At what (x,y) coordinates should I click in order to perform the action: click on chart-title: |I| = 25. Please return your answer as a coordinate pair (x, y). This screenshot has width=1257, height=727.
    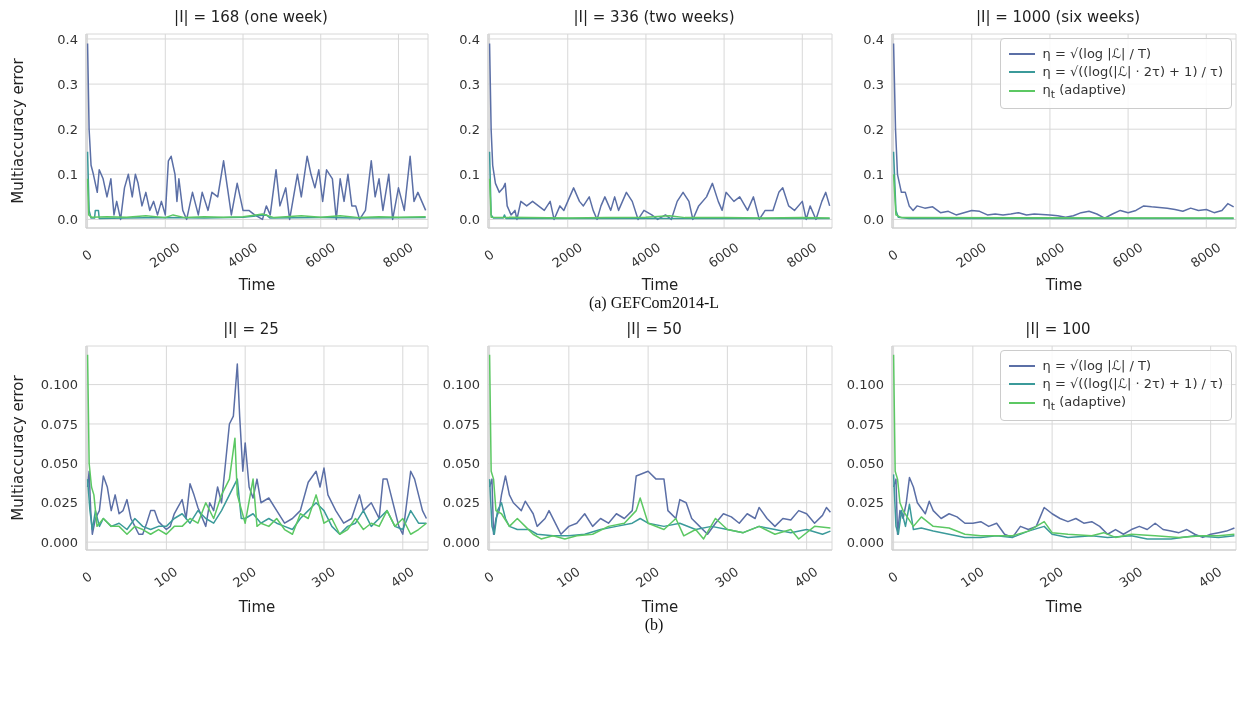
    Looking at the image, I should click on (251, 330).